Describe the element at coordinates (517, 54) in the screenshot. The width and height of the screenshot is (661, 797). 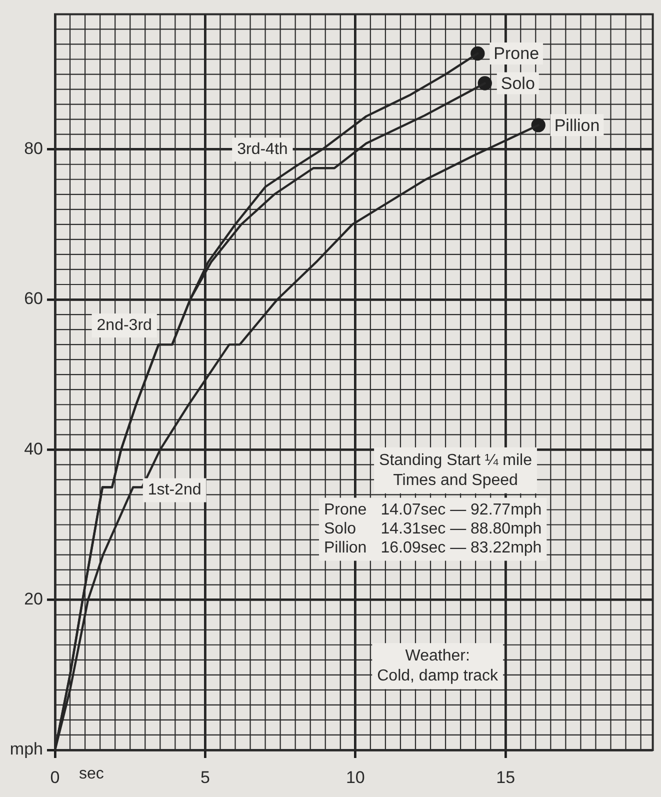
I see `series-label: Prone` at that location.